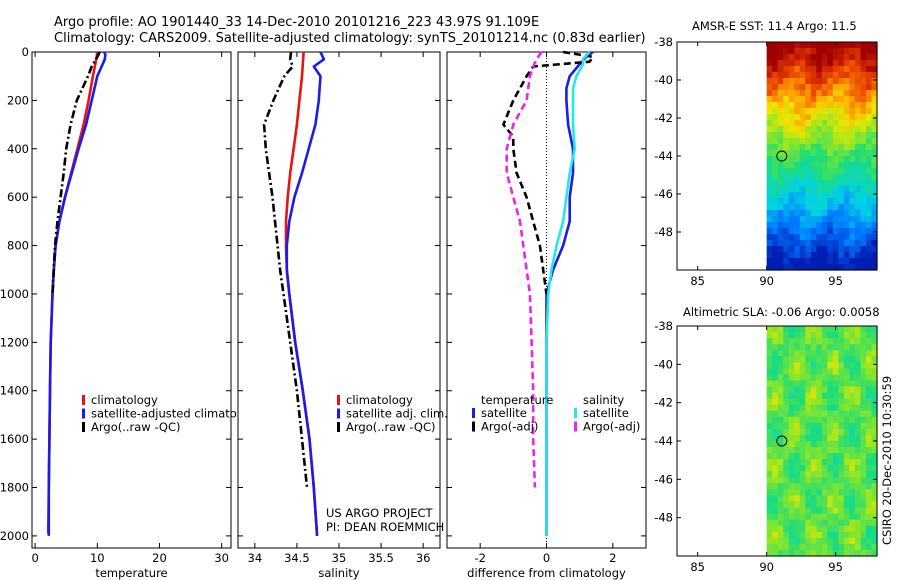 Image resolution: width=900 pixels, height=580 pixels. I want to click on series-line-satellite-adj-clim-, so click(305, 293).